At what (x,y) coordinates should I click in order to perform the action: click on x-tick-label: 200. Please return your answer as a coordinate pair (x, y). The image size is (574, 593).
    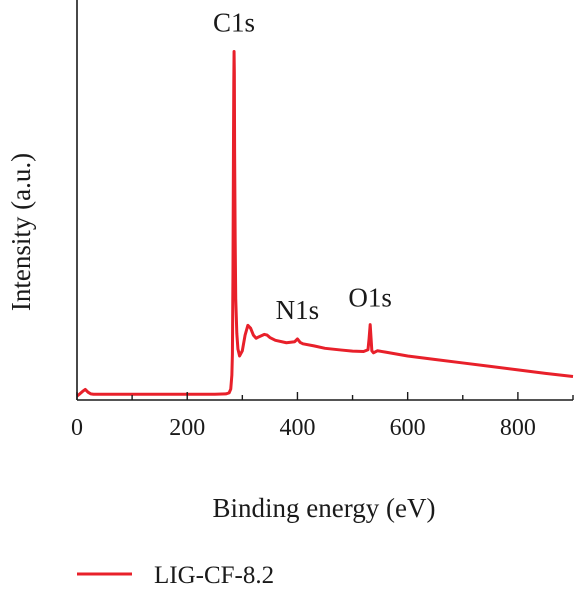
    Looking at the image, I should click on (187, 428).